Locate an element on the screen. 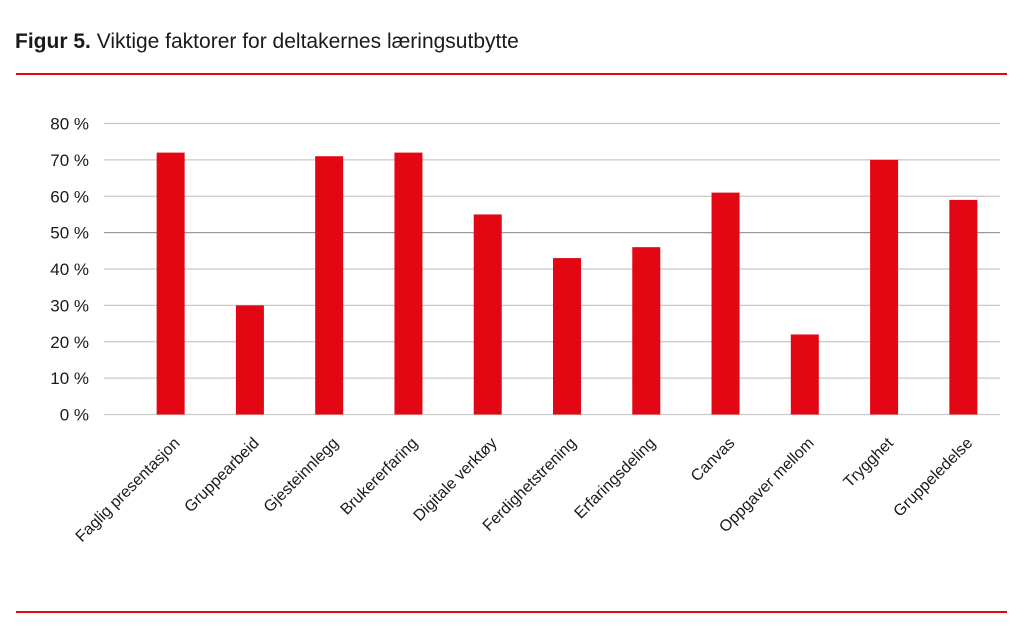  y-tick-label: 50 % is located at coordinates (69, 233).